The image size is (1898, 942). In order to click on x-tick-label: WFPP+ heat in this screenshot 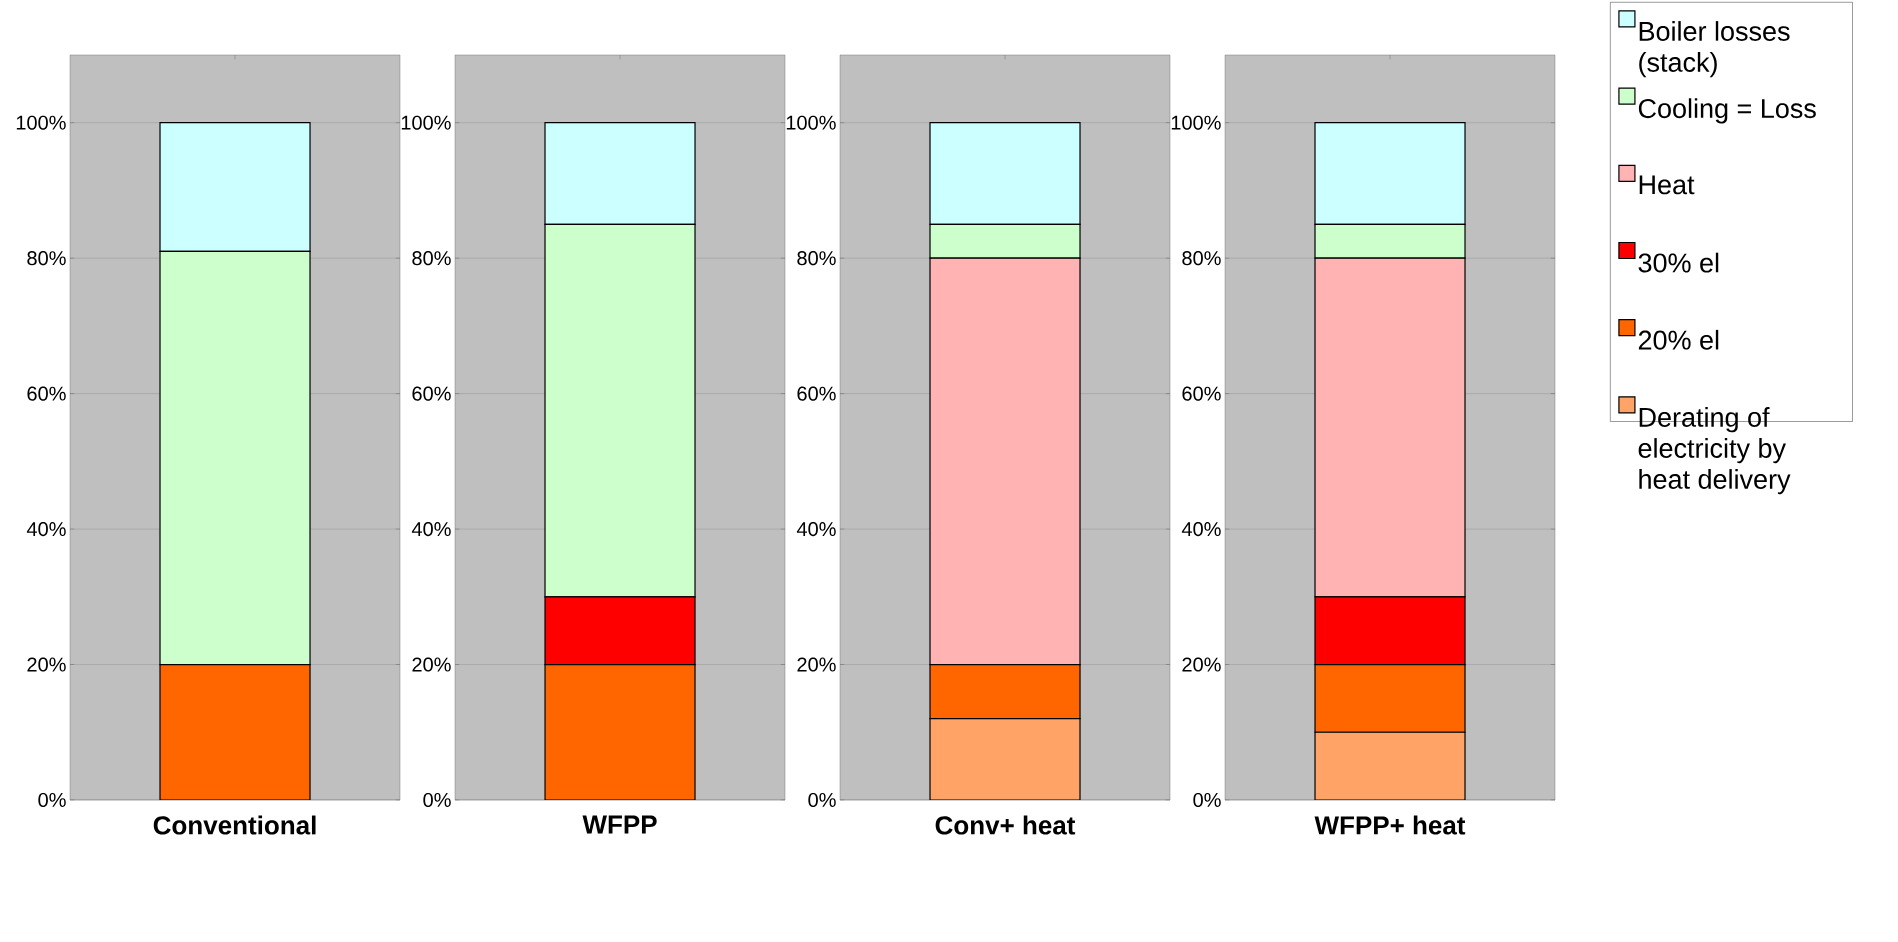, I will do `click(1390, 825)`.